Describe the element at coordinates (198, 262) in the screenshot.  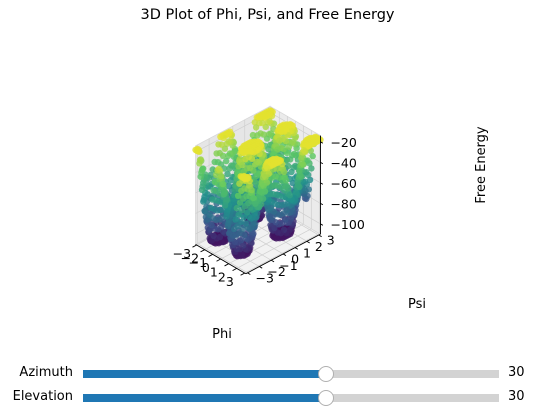
I see `x-tick-label: −1` at that location.